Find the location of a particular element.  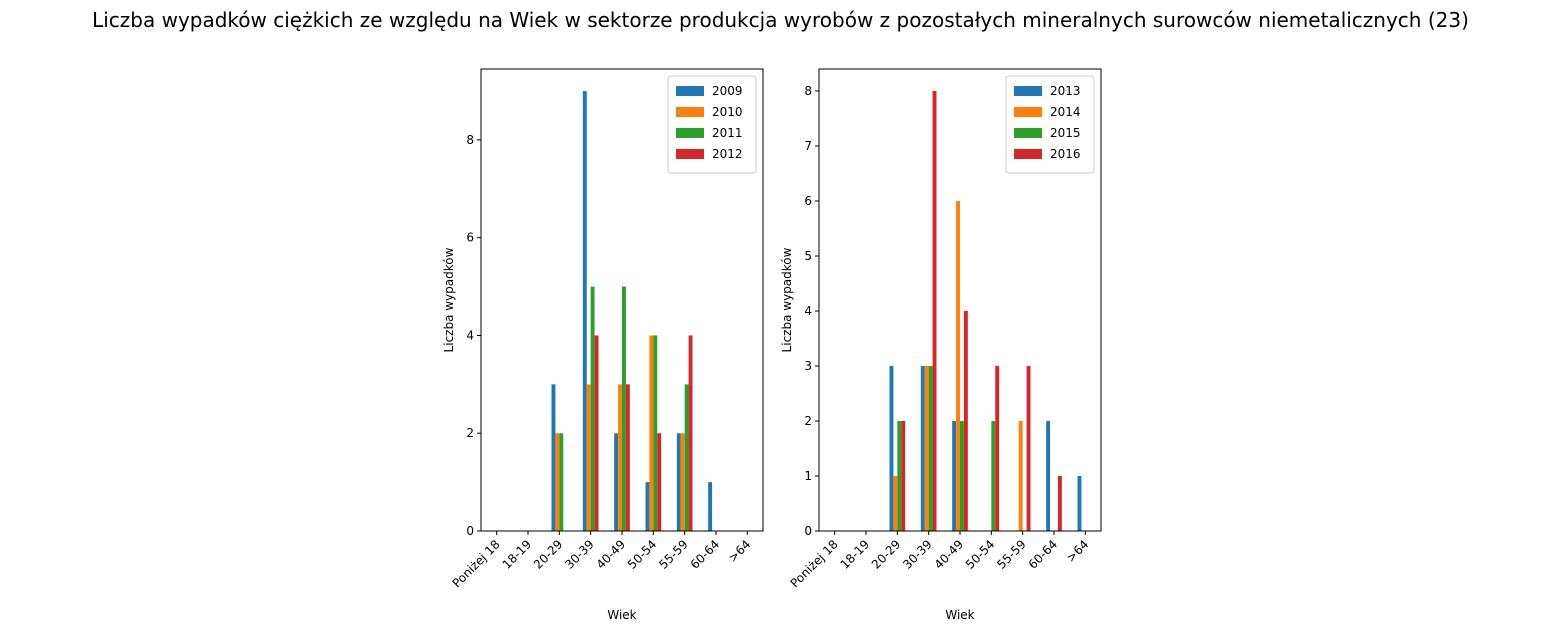

legend-label-2010: 2010 is located at coordinates (727, 112).